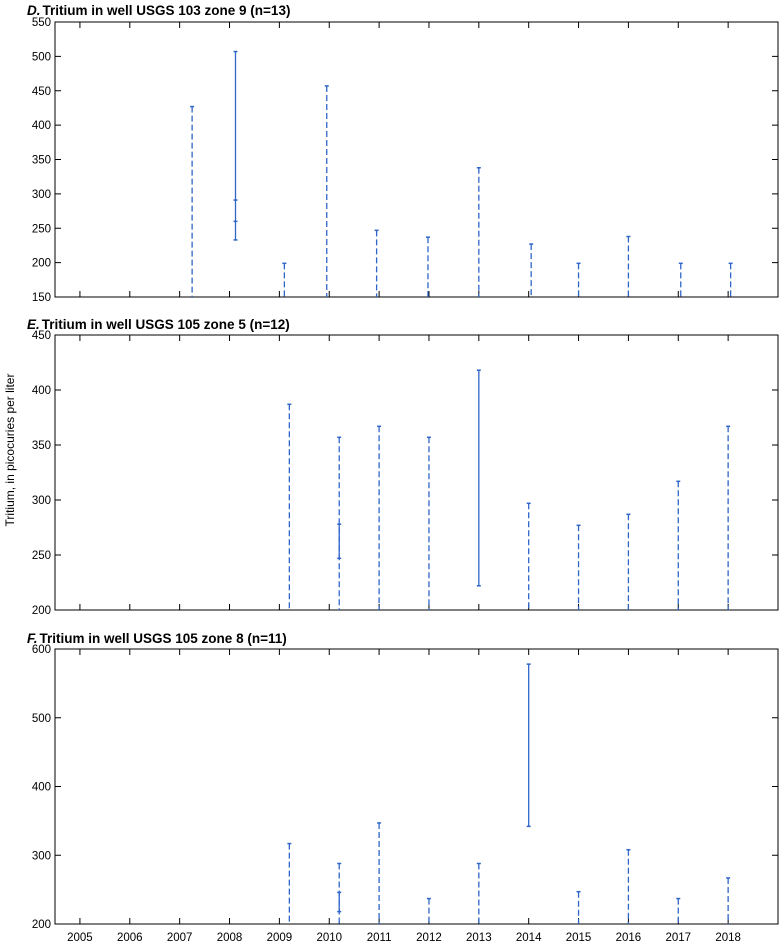 Image resolution: width=781 pixels, height=947 pixels. I want to click on panel-title: E. Tritium in well USGS 105 zone 5 (n=12), so click(158, 324).